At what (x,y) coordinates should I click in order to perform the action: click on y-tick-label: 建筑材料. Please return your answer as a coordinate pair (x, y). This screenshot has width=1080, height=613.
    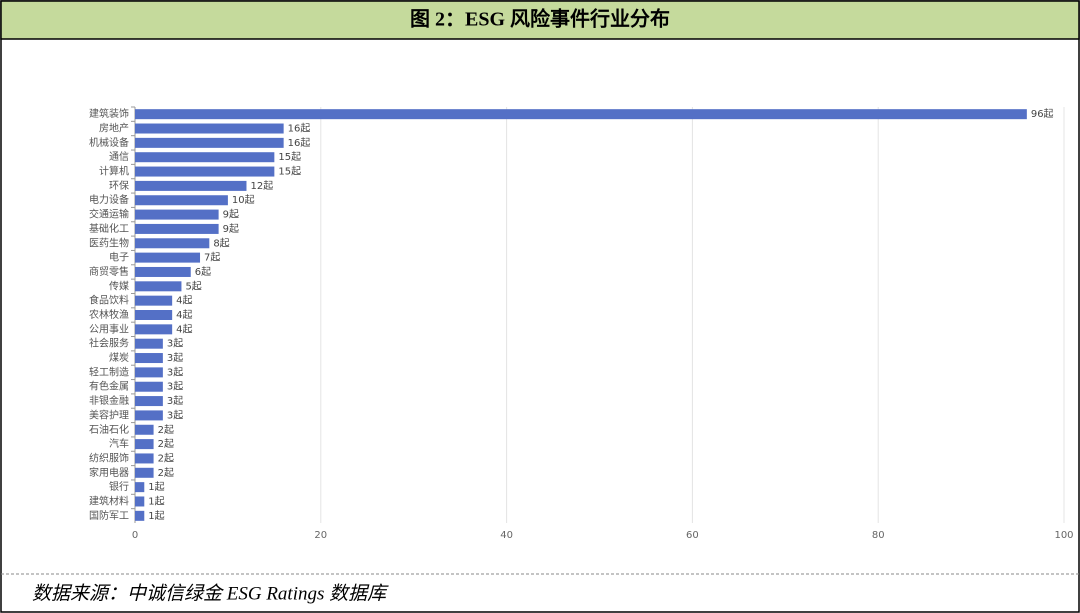
    Looking at the image, I should click on (109, 500).